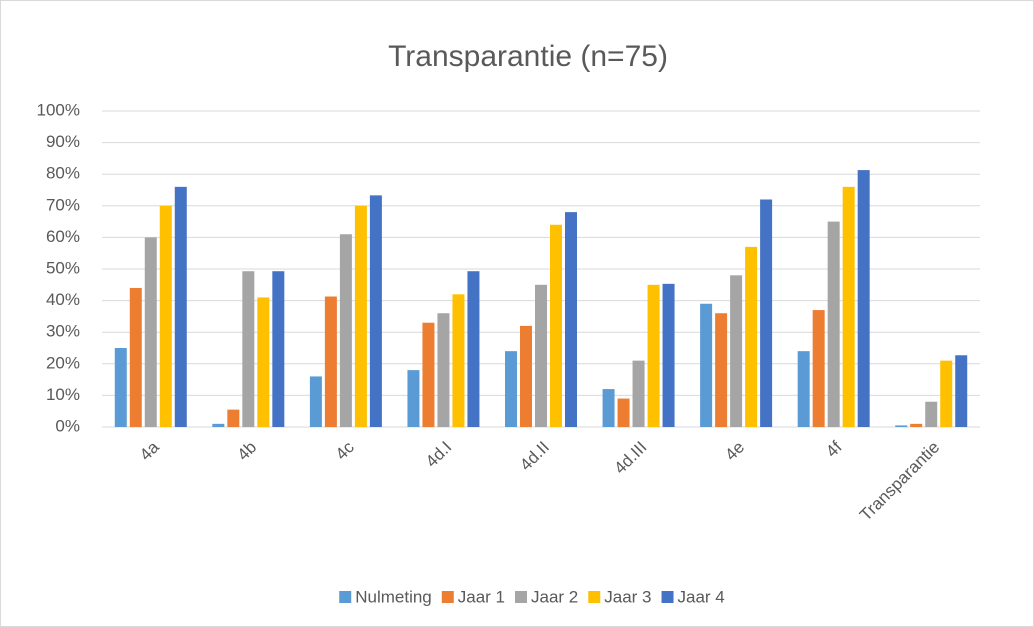  What do you see at coordinates (58, 109) in the screenshot?
I see `y-tick-label: 100%` at bounding box center [58, 109].